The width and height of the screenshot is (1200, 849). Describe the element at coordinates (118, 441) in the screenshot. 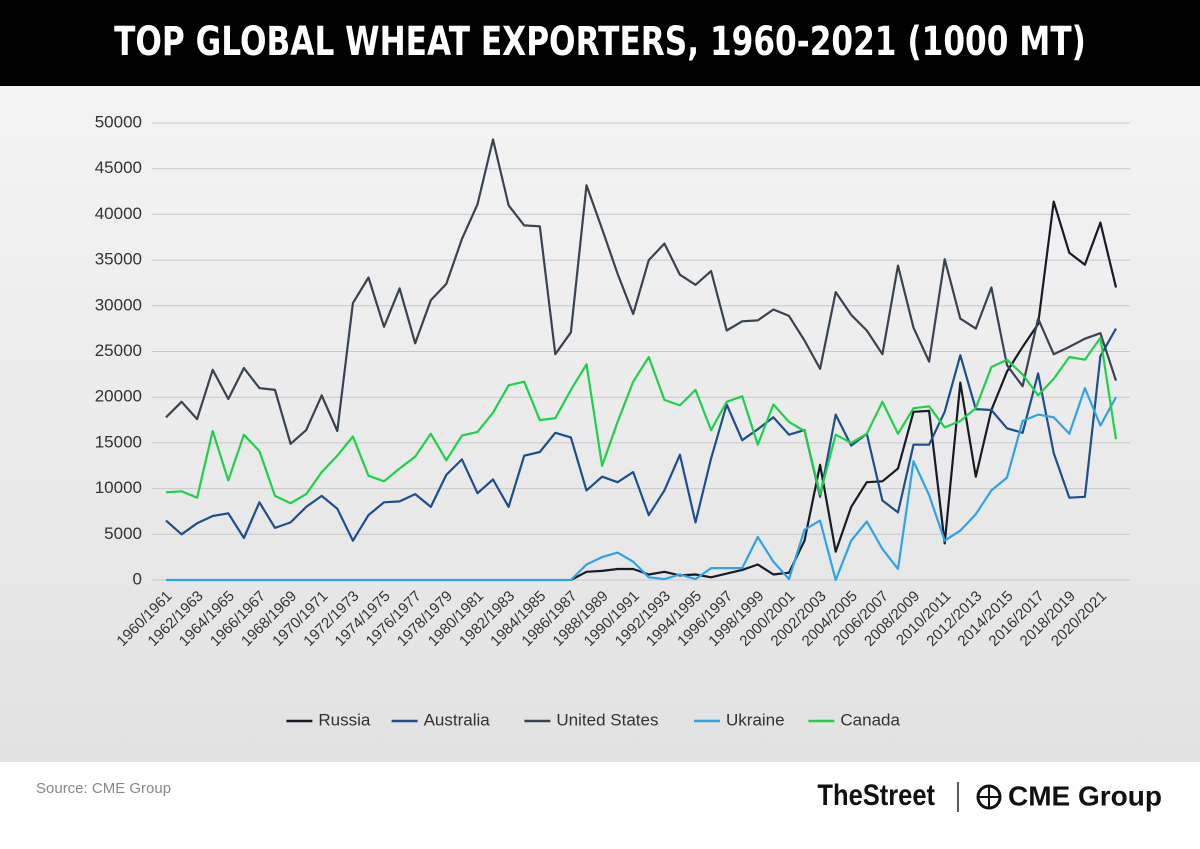

I see `y-tick-label: 15000` at that location.